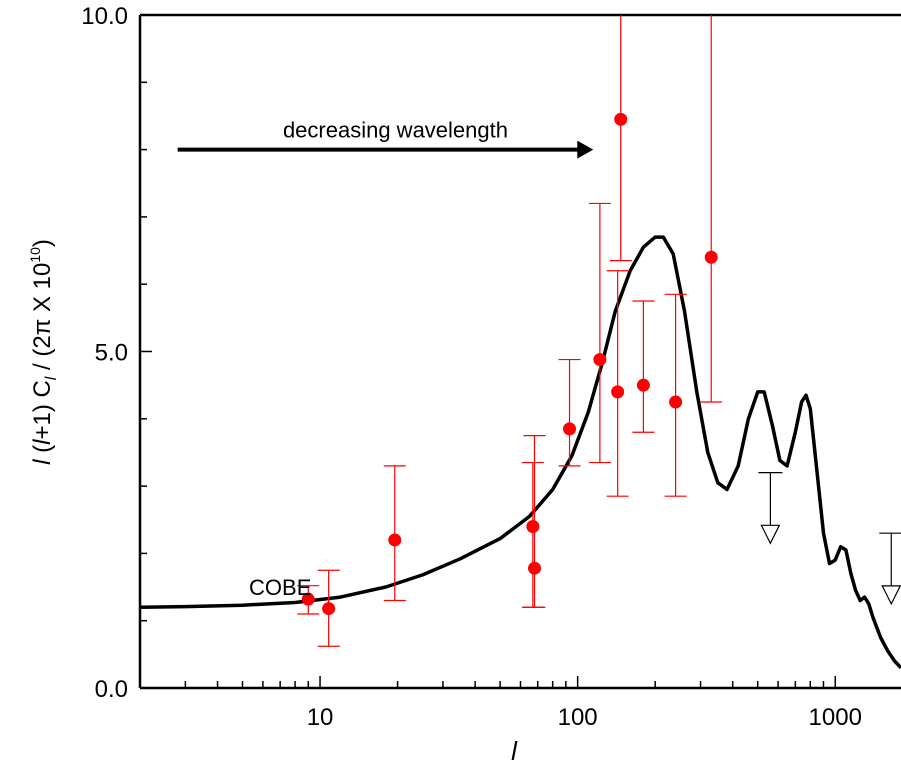 The height and width of the screenshot is (762, 901). Describe the element at coordinates (320, 717) in the screenshot. I see `x-tick-label: 10` at that location.